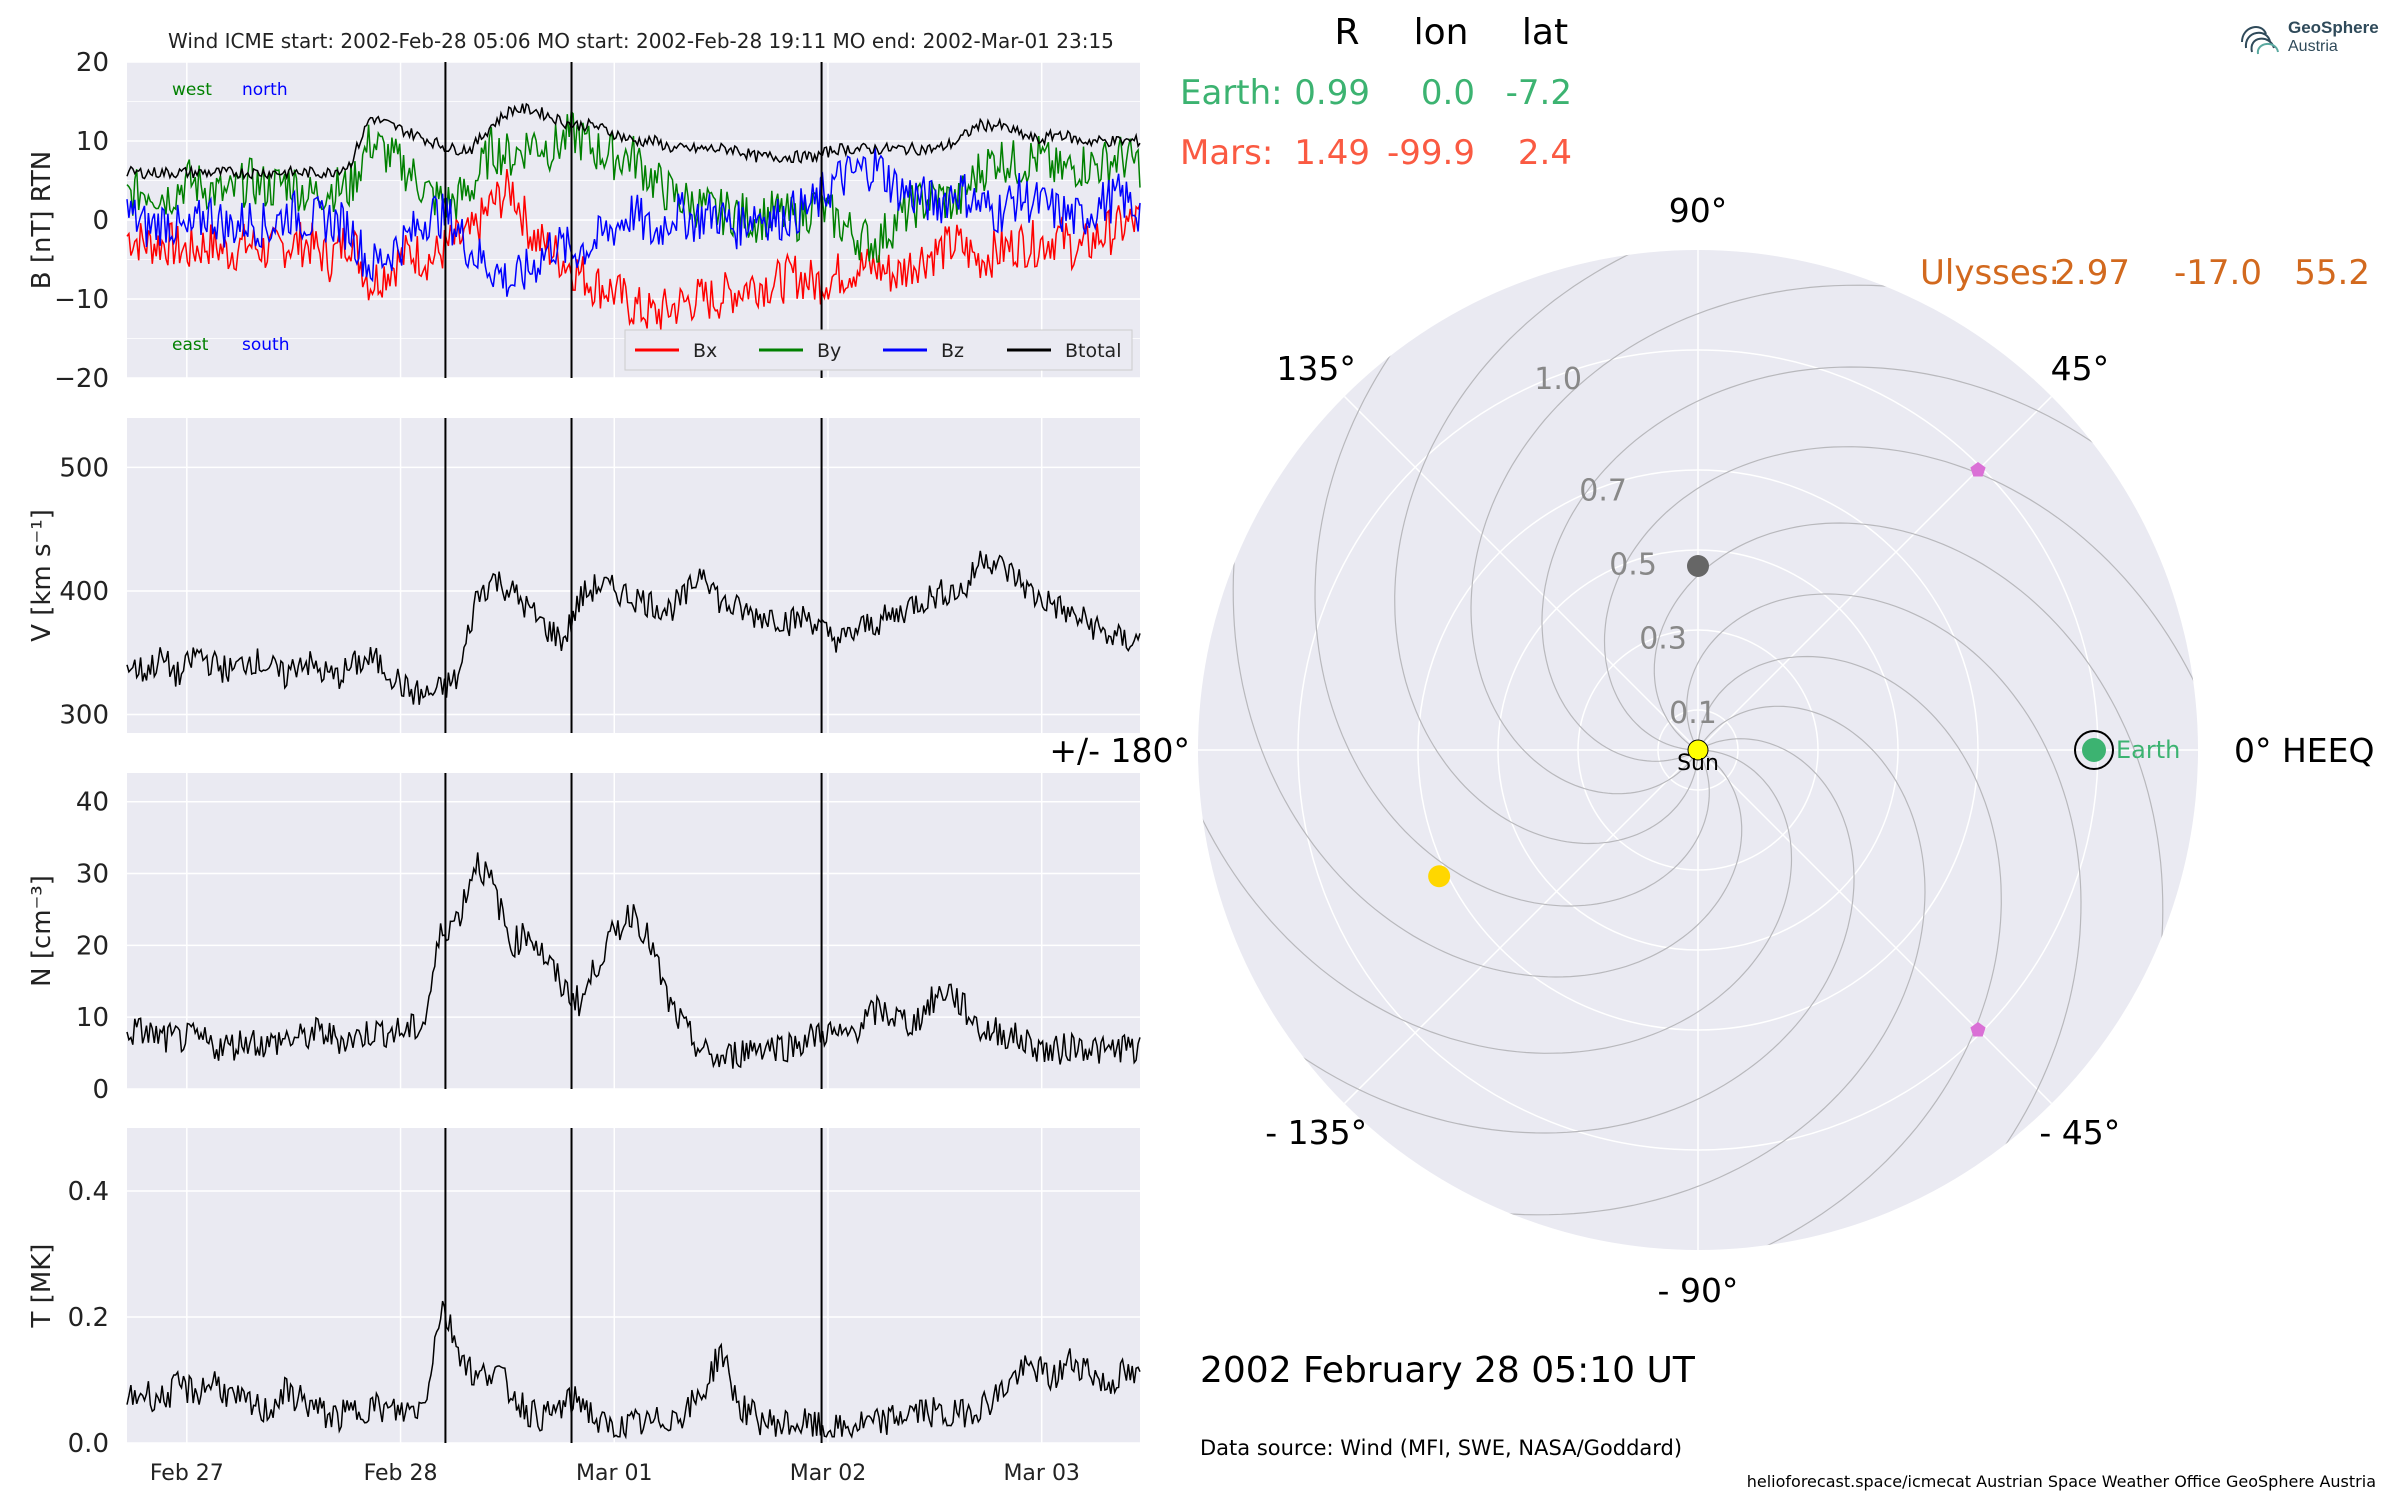  What do you see at coordinates (84, 715) in the screenshot?
I see `y-tick-label: 300` at bounding box center [84, 715].